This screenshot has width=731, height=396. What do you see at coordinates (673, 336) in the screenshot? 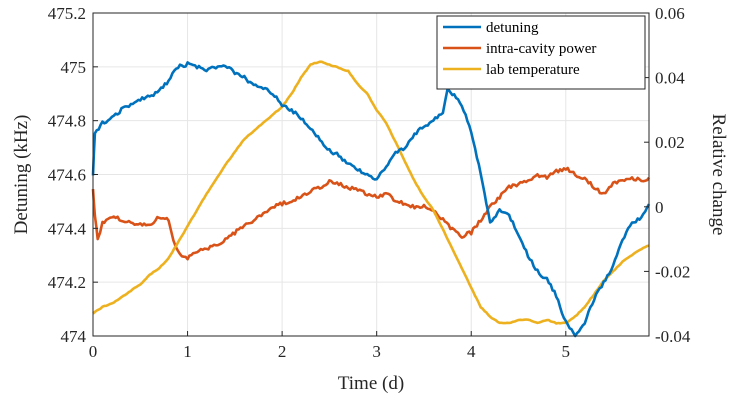
I see `y-right-tick-label: -0.04` at bounding box center [673, 336].